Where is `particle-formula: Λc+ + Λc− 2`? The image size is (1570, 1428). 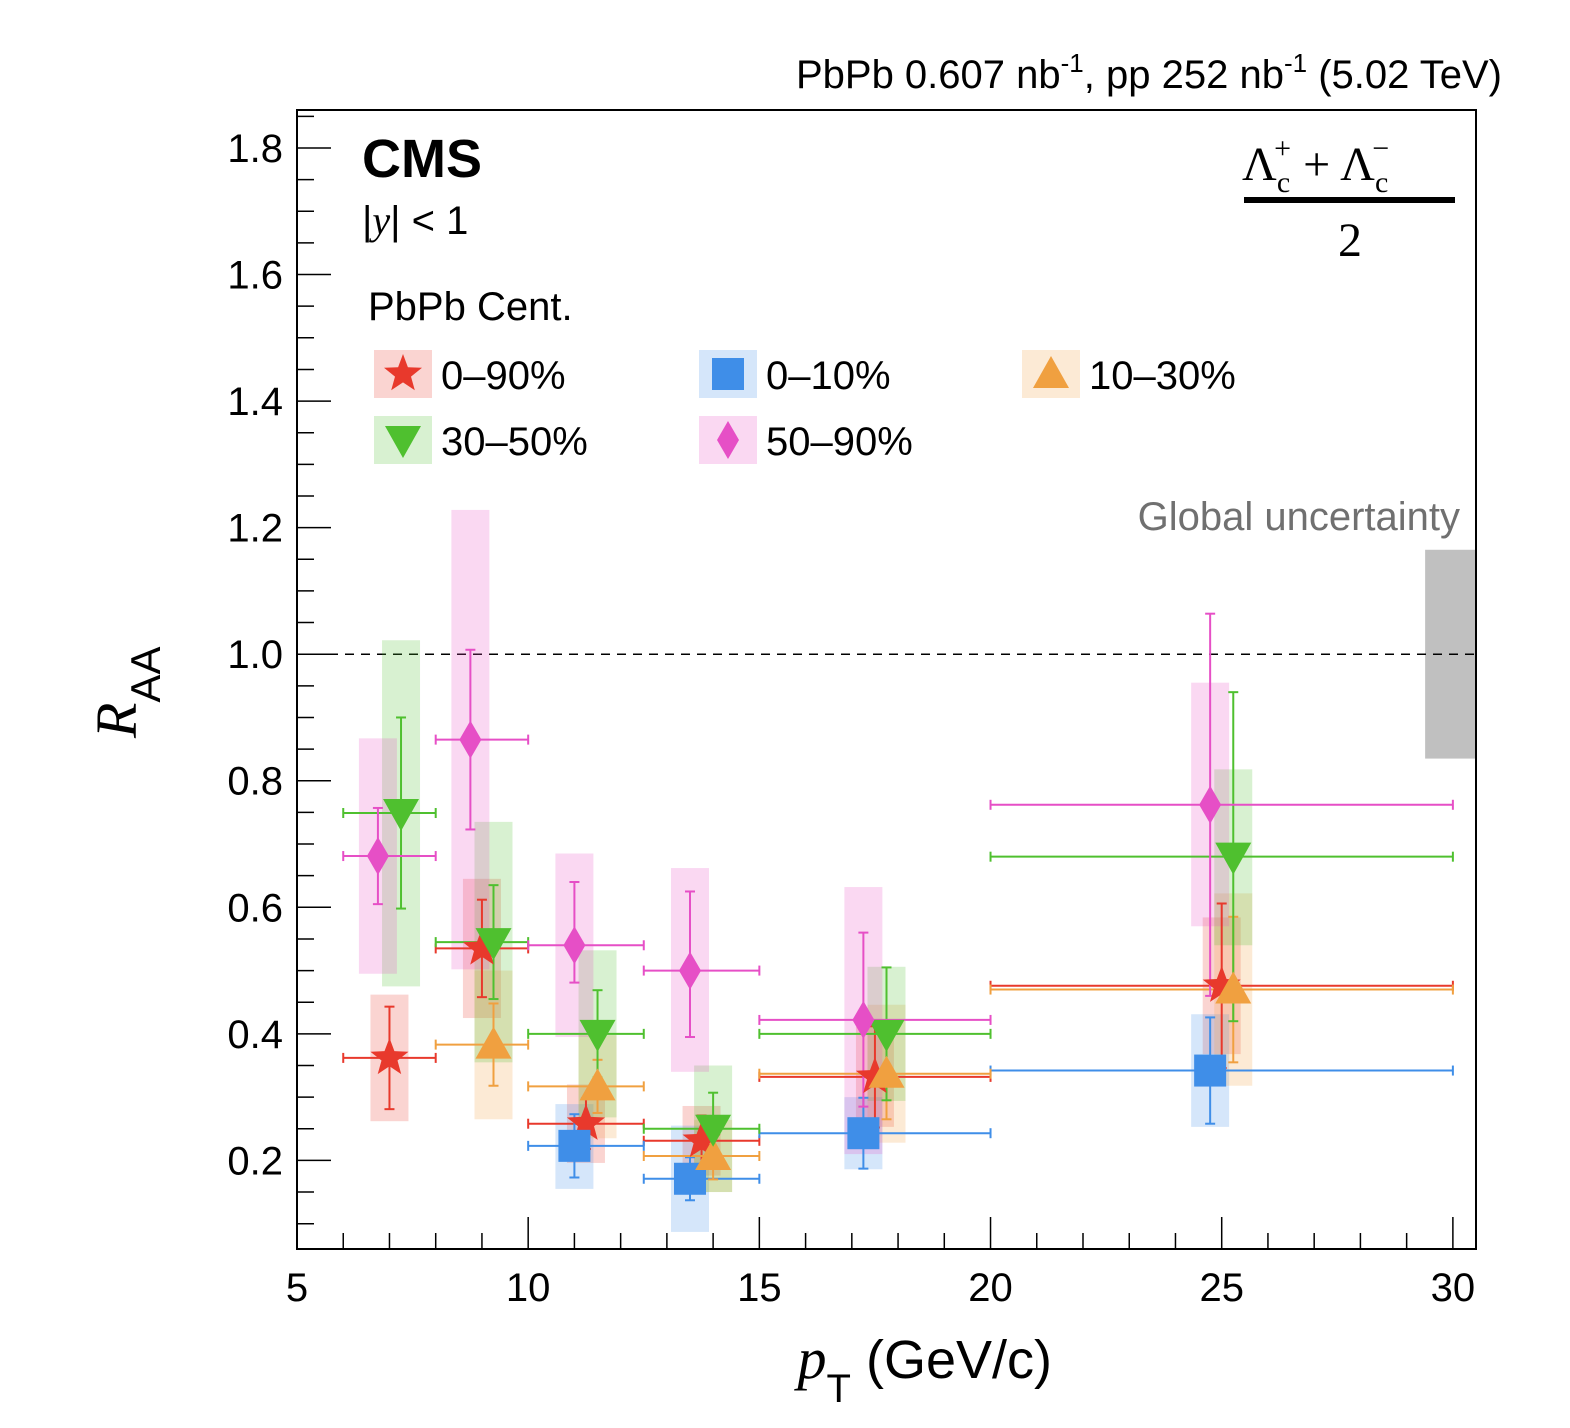
particle-formula: Λc+ + Λc− 2 is located at coordinates (1348, 199).